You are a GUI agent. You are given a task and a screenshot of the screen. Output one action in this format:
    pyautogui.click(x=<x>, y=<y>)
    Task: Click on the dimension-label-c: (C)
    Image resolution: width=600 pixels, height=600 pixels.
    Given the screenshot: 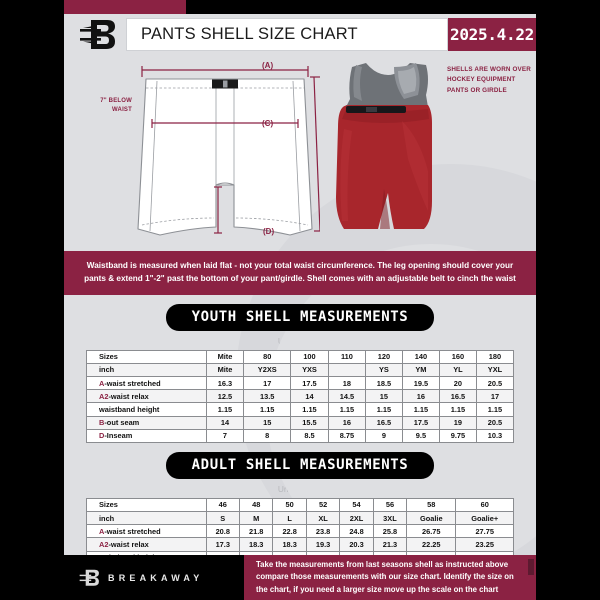 What is the action you would take?
    pyautogui.click(x=268, y=123)
    